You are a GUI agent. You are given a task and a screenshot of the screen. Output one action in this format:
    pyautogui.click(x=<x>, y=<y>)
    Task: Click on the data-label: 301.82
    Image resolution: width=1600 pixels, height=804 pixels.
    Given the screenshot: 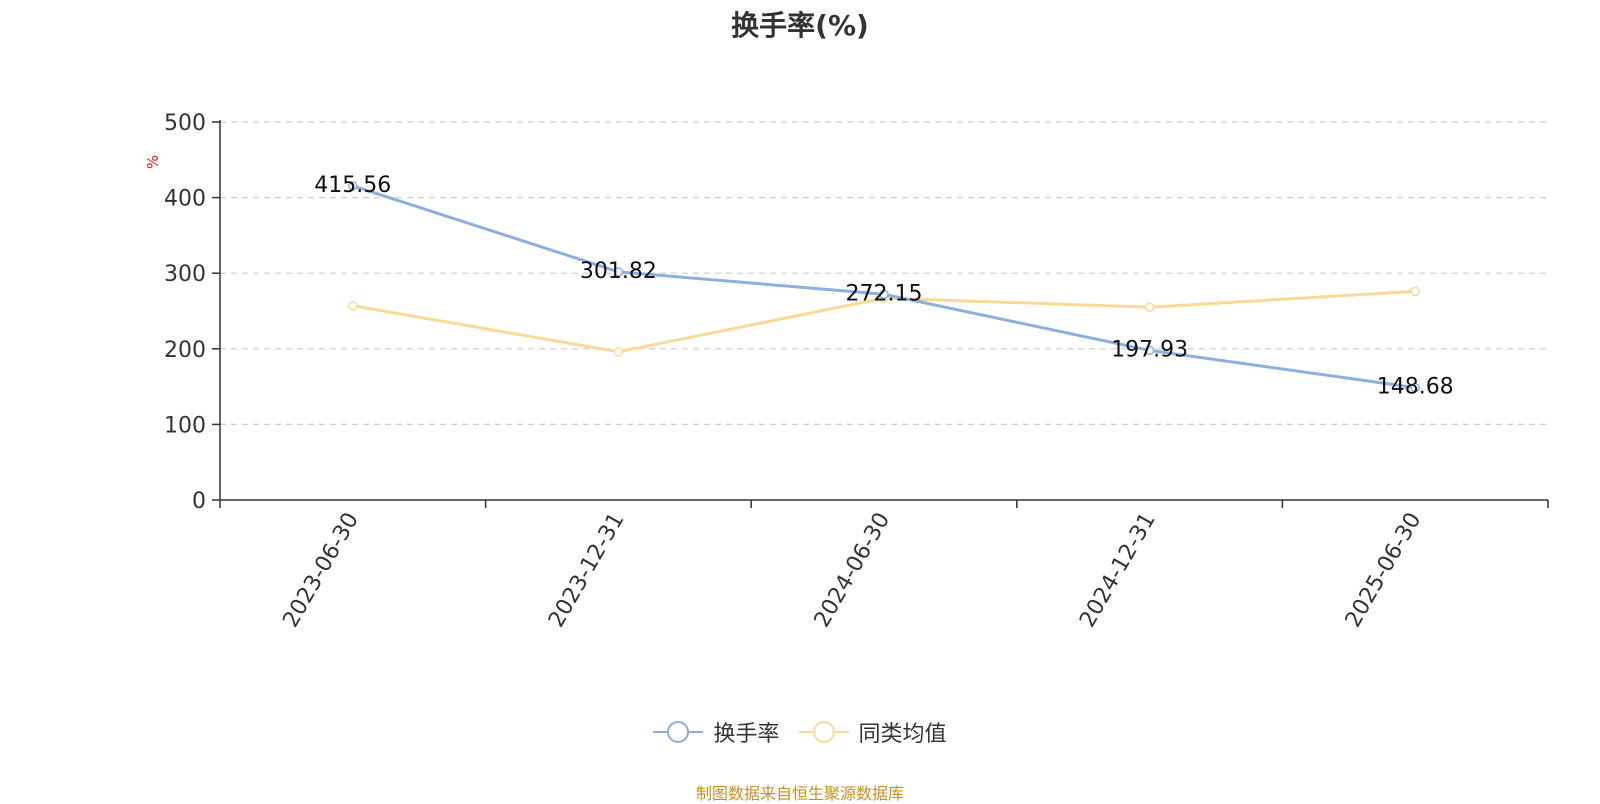 What is the action you would take?
    pyautogui.click(x=618, y=271)
    